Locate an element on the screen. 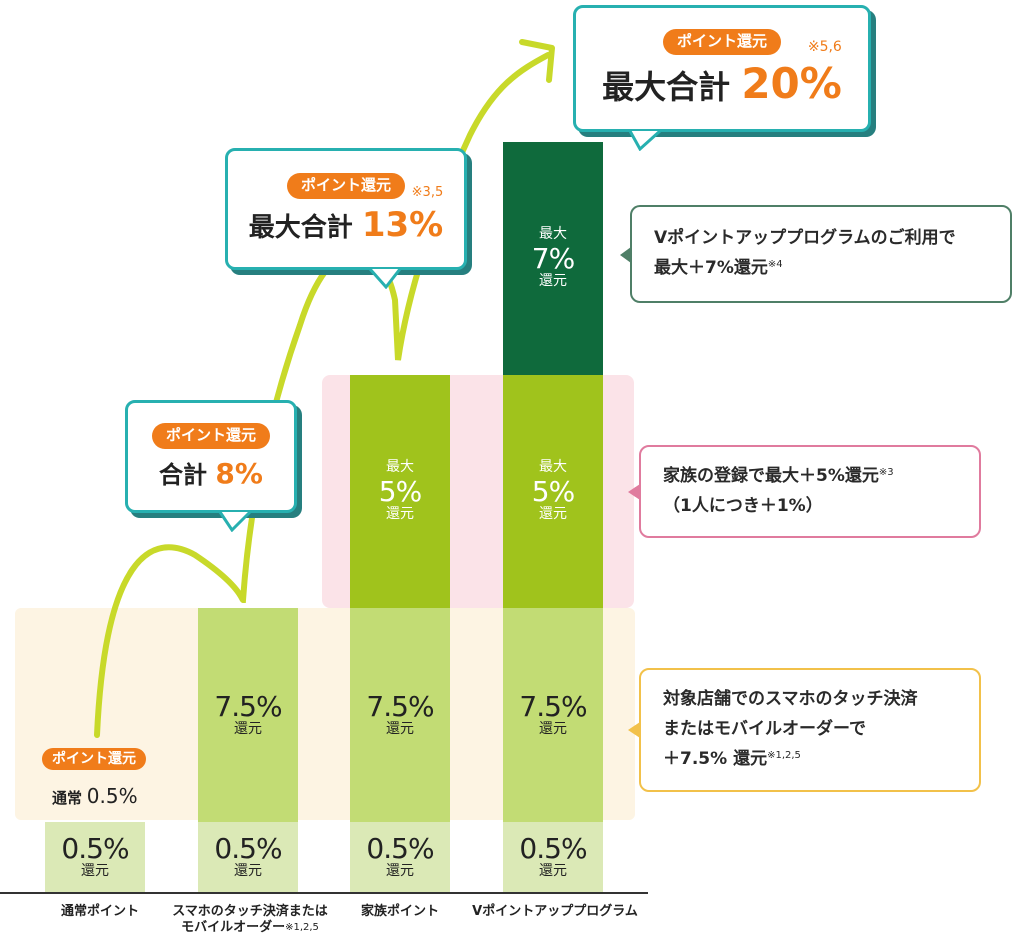 The image size is (1024, 937). bubble-2-pill: ポイント還元 is located at coordinates (345, 186).